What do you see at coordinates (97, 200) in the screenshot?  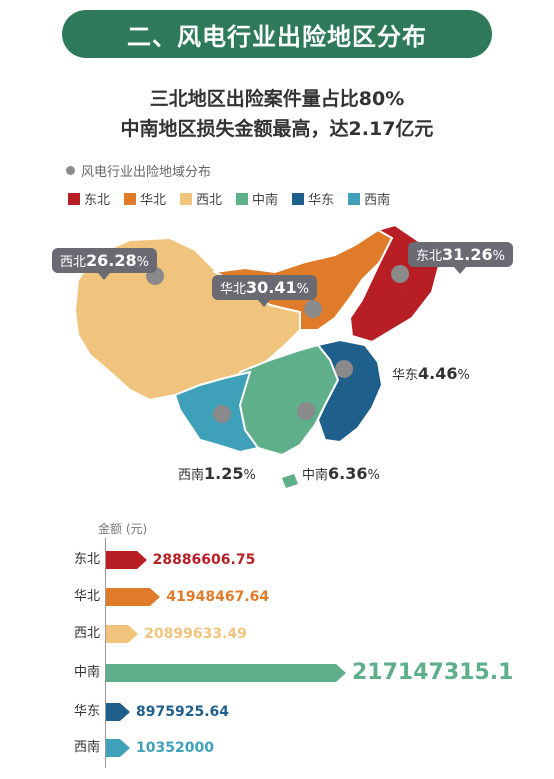 I see `legend-label: 东北` at bounding box center [97, 200].